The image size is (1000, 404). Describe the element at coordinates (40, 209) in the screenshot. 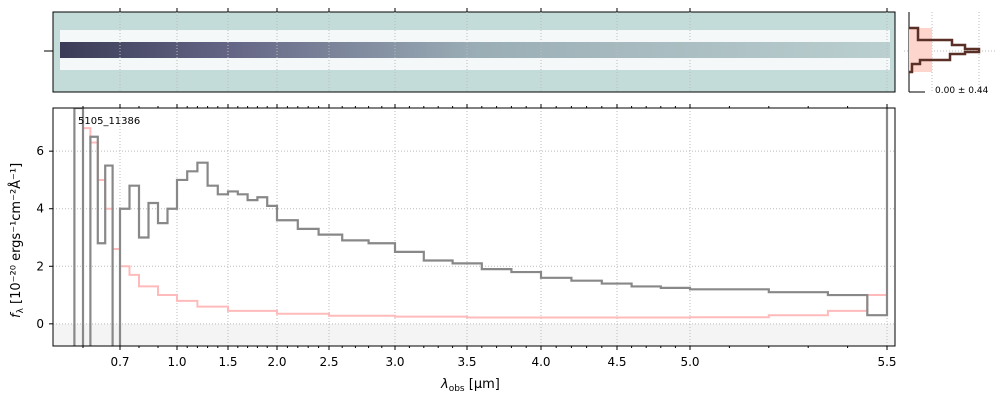

I see `y-tick-label: 4` at that location.